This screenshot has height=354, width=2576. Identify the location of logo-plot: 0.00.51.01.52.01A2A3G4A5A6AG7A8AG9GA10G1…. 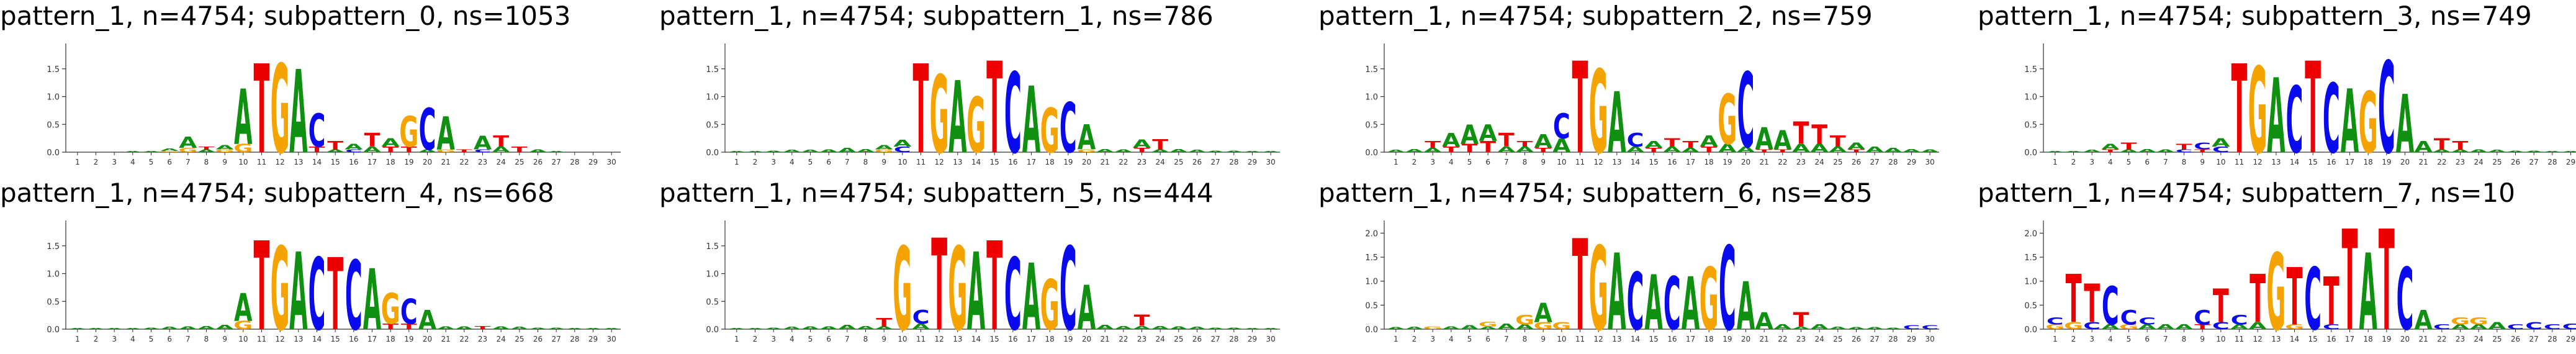
(1652, 284).